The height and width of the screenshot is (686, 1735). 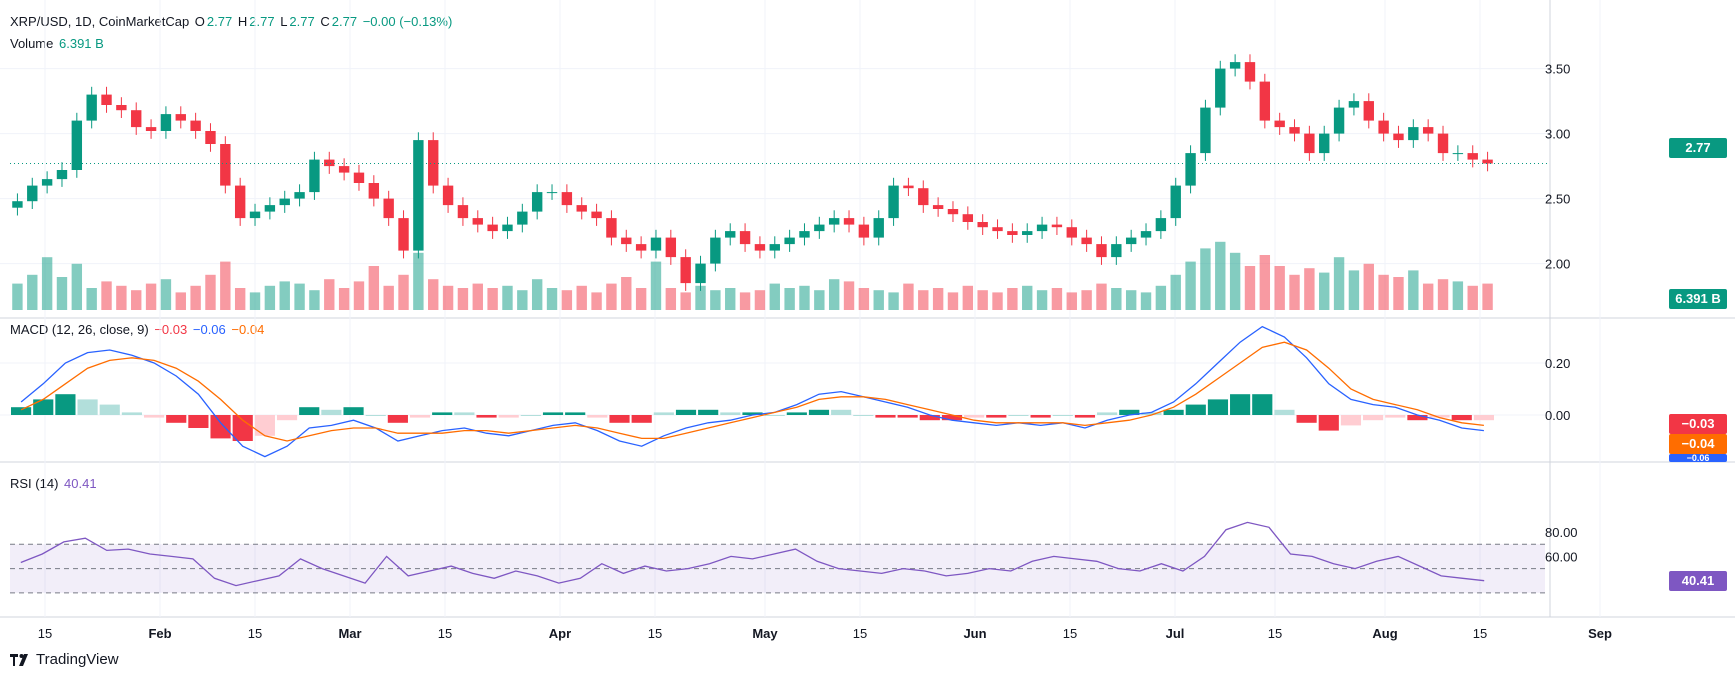 What do you see at coordinates (1698, 444) in the screenshot?
I see `macd-signal-tag: −0.04` at bounding box center [1698, 444].